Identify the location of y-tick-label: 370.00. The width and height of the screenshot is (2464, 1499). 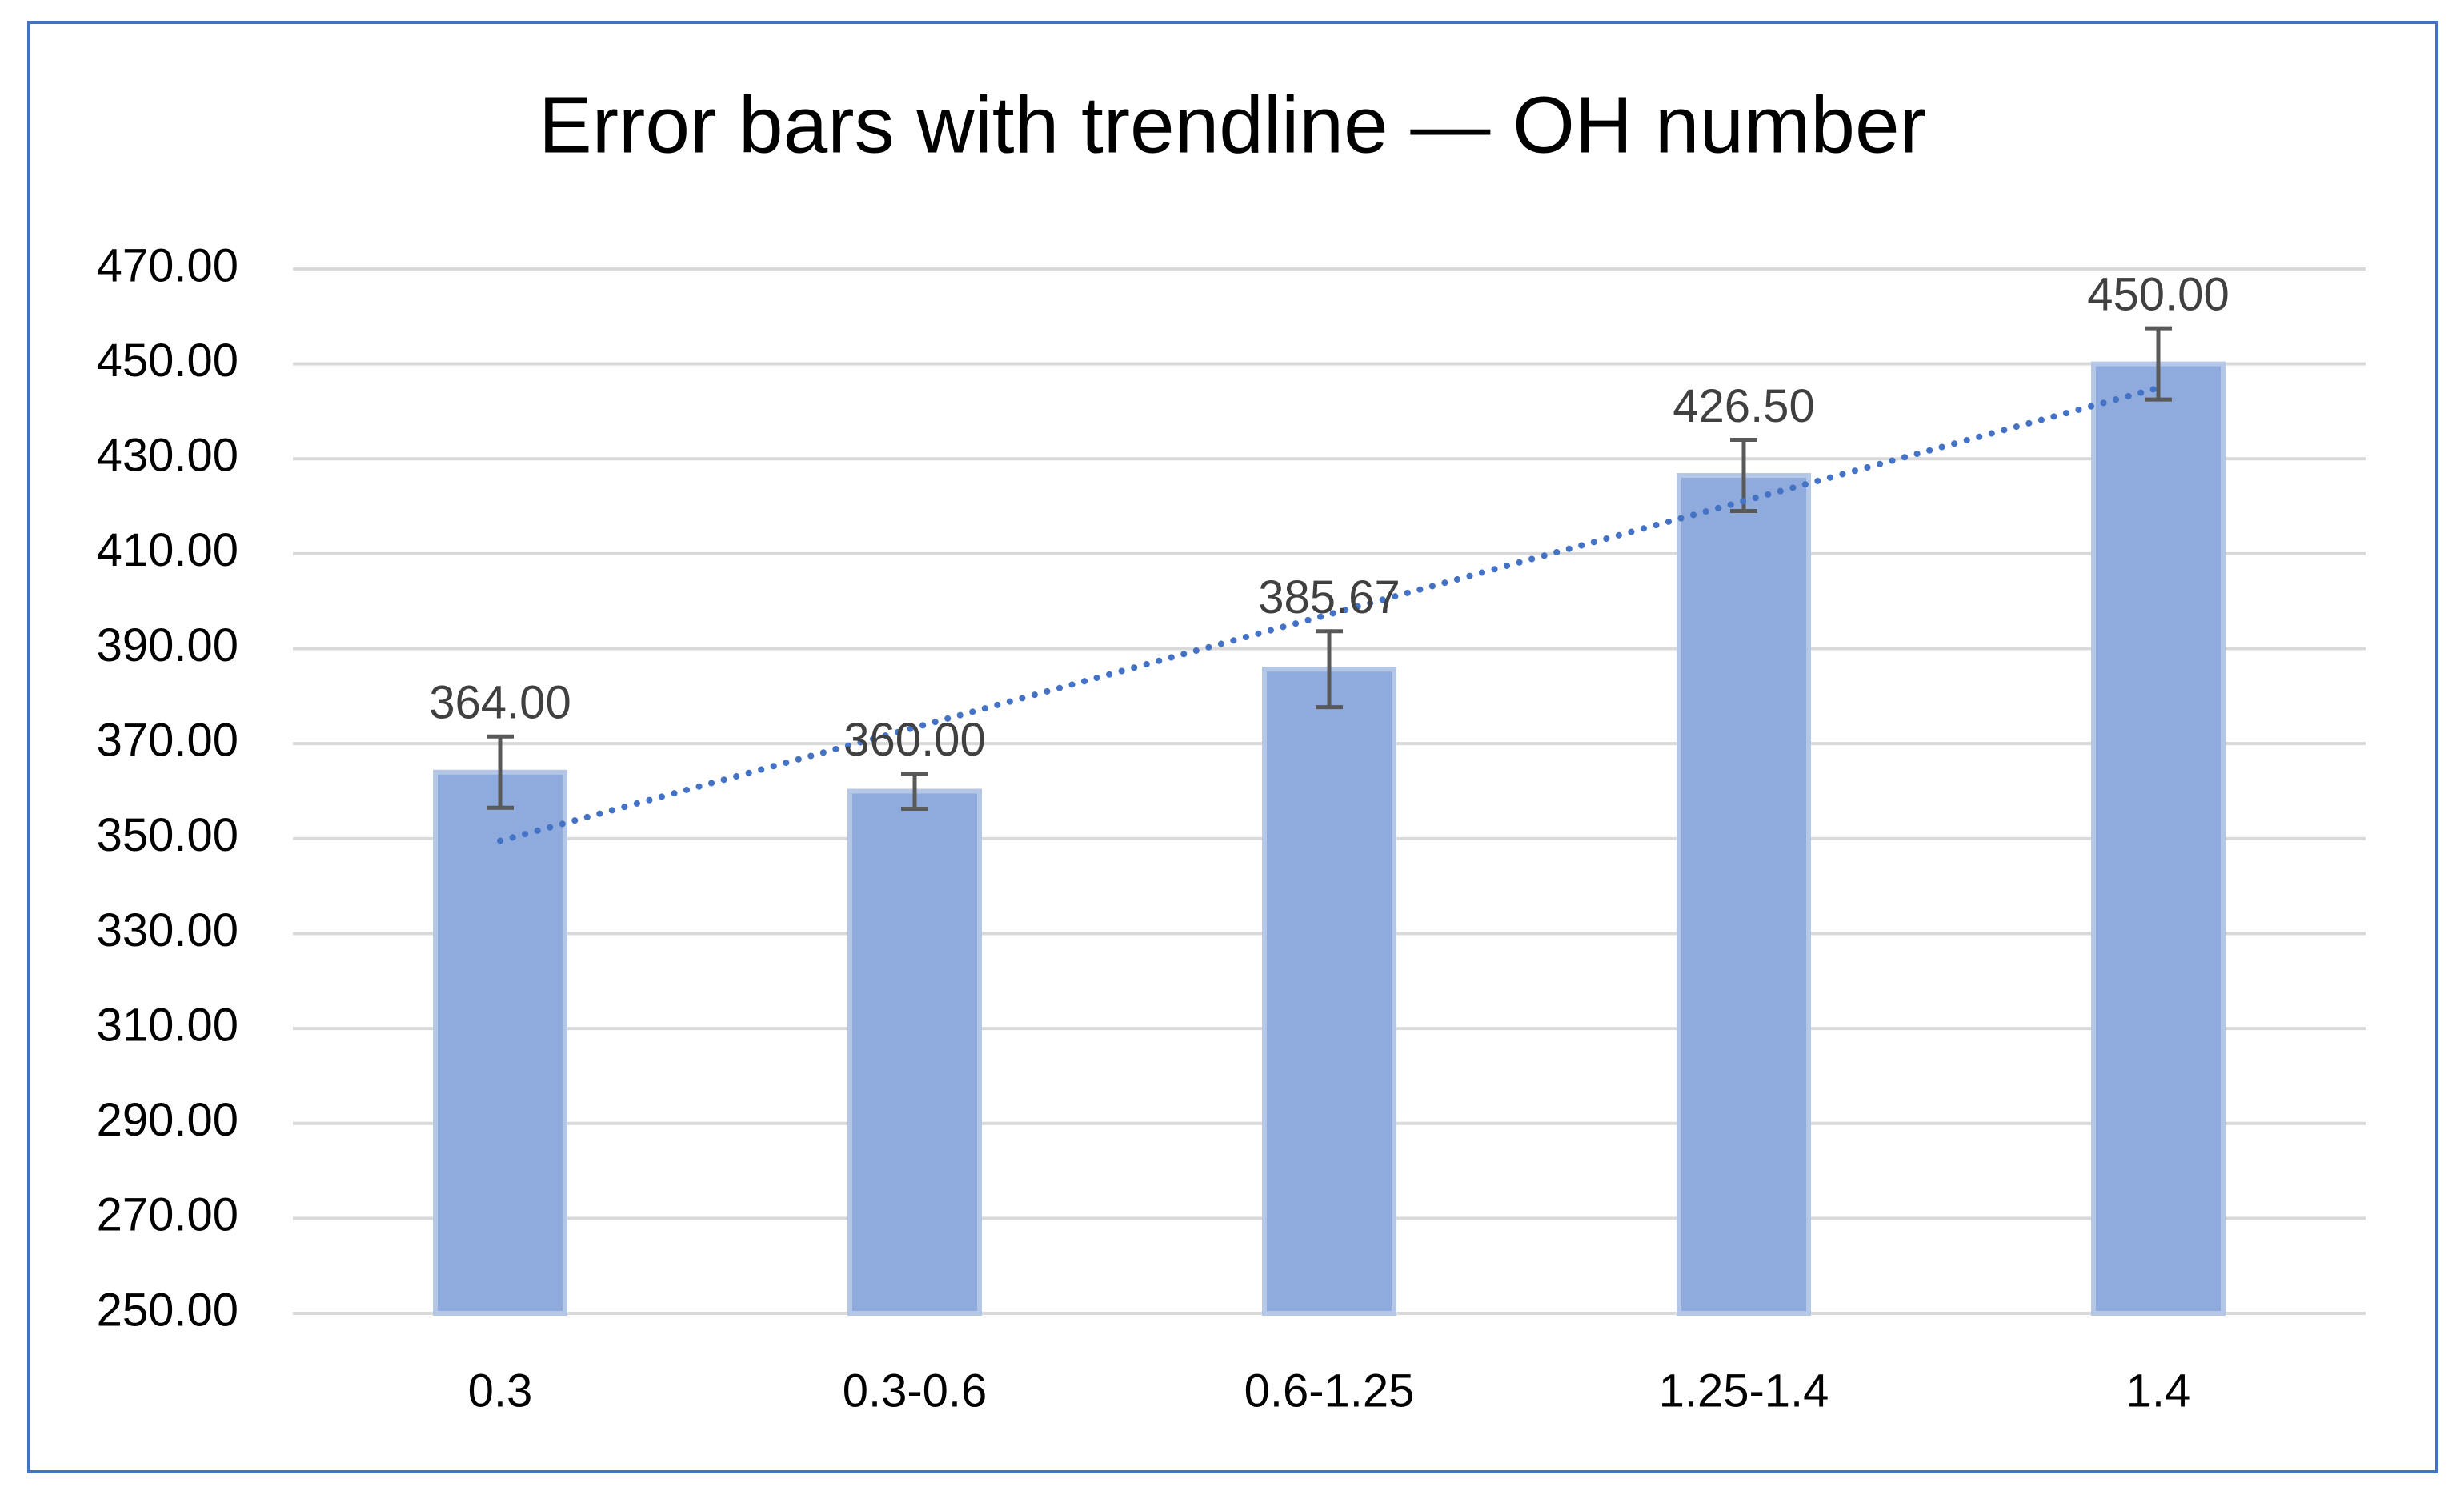
(168, 741).